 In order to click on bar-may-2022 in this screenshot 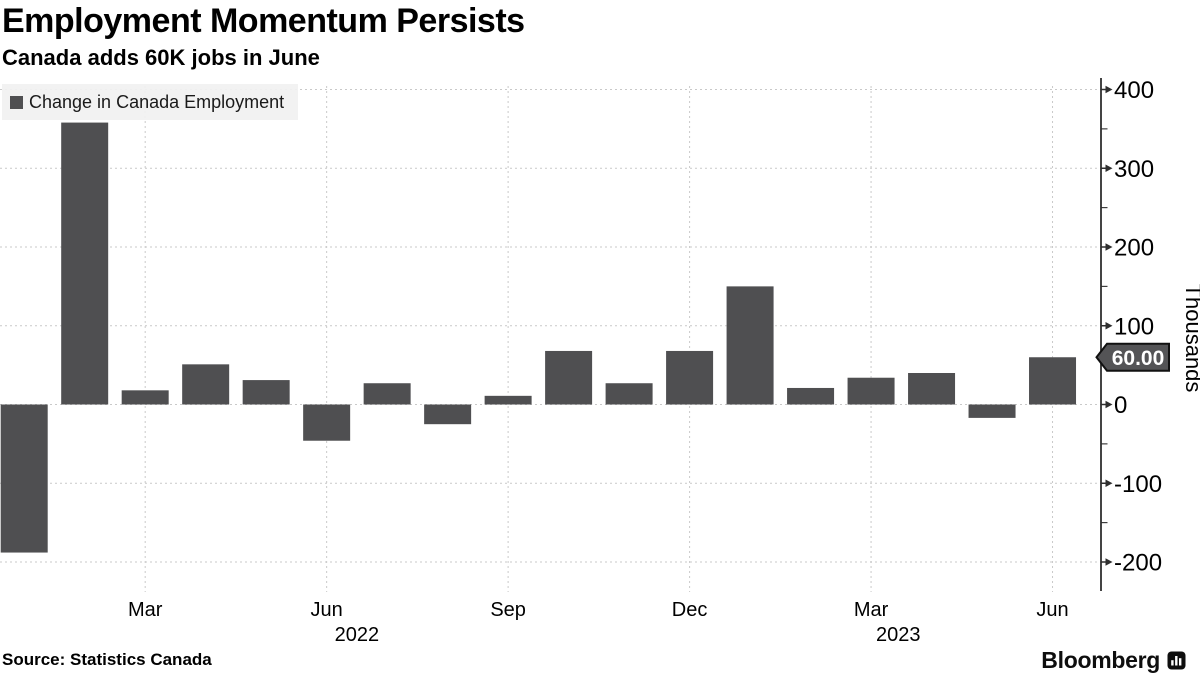, I will do `click(266, 392)`.